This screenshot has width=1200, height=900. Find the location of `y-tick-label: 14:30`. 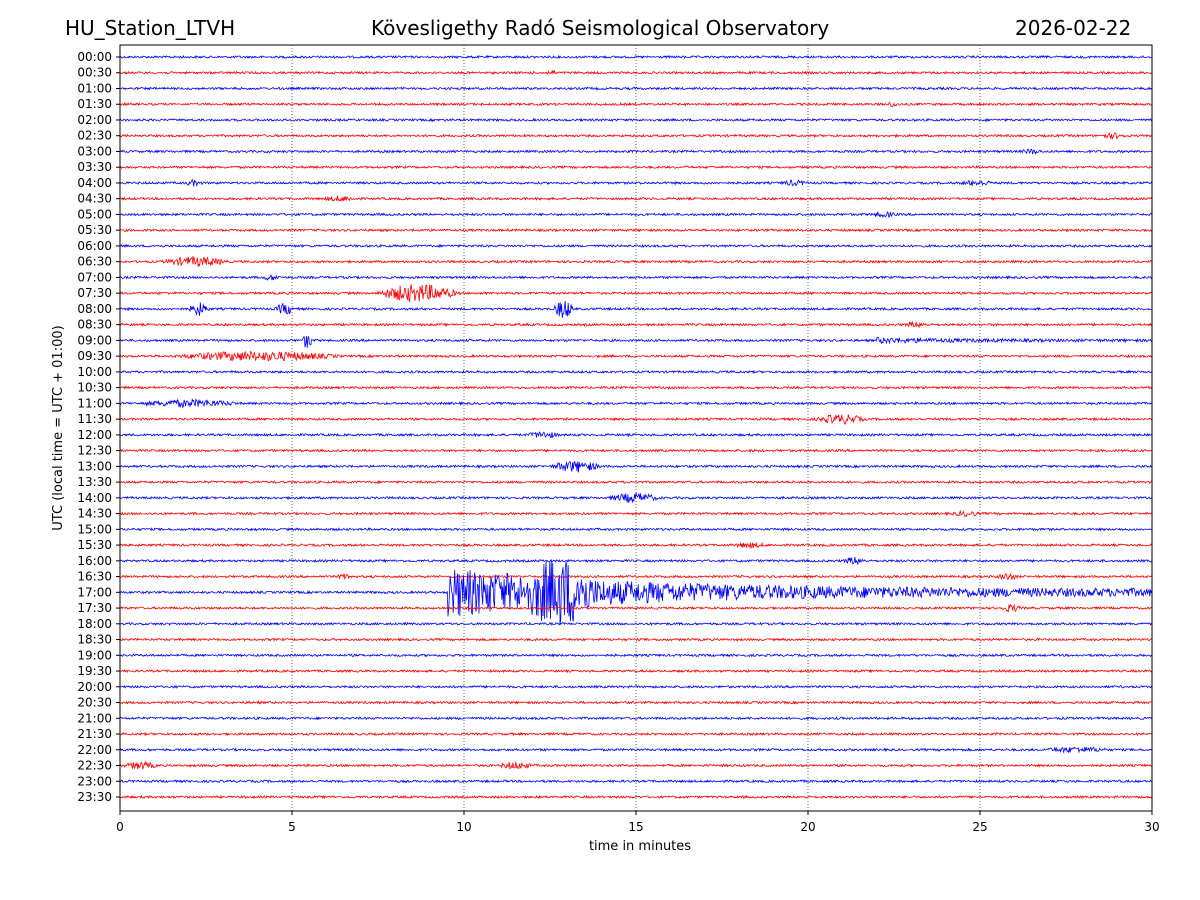

y-tick-label: 14:30 is located at coordinates (94, 514).